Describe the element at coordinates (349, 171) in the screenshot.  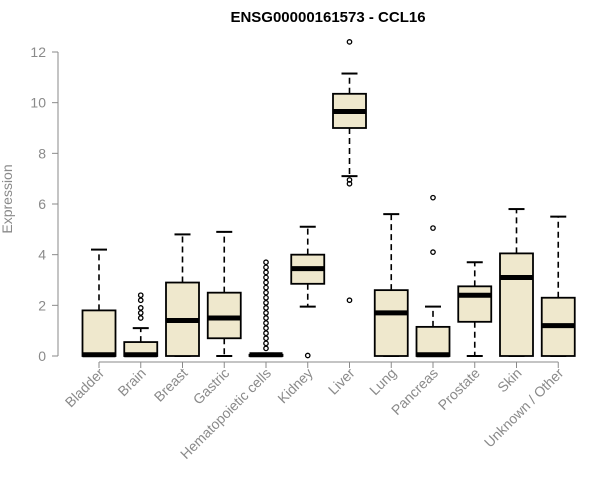
I see `box-liver` at that location.